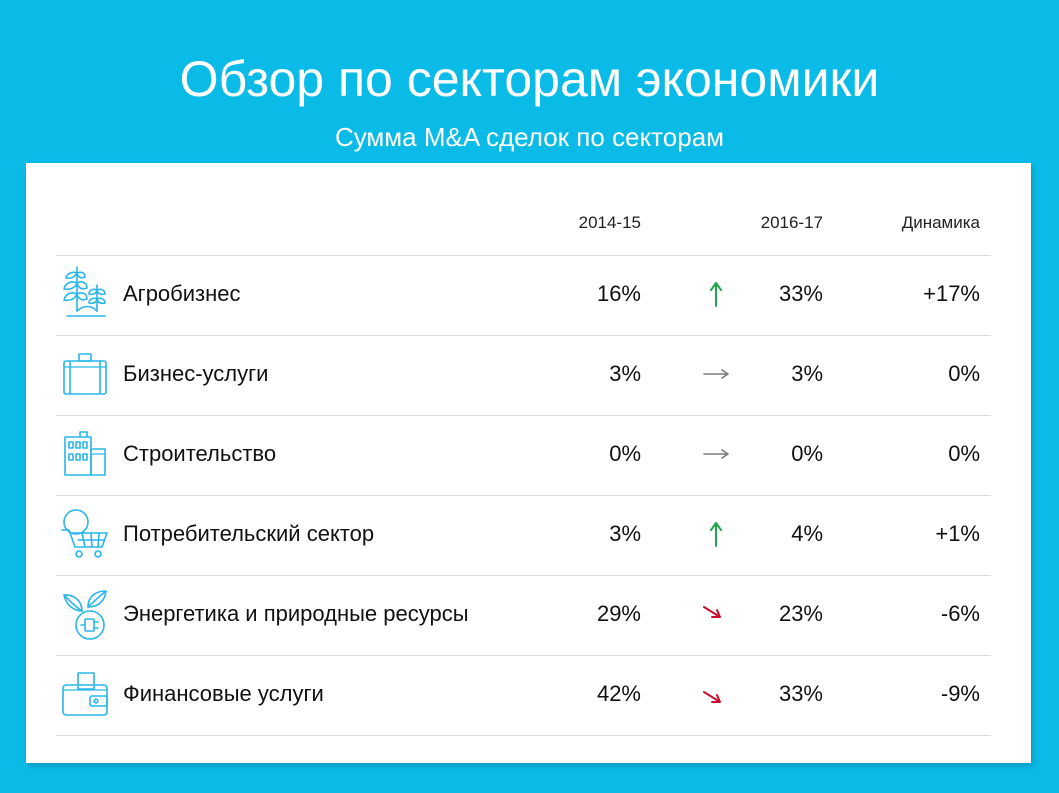  I want to click on value-dynamics: -6%, so click(960, 613).